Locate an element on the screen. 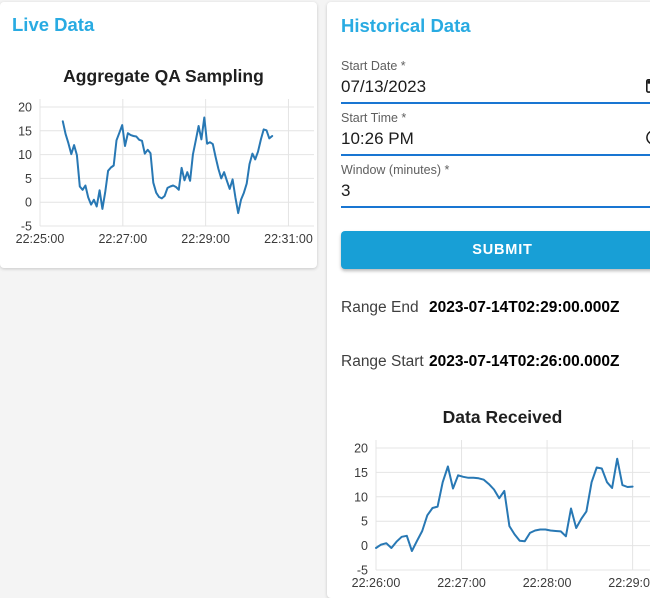  received-chart-title: Data Received is located at coordinates (502, 417).